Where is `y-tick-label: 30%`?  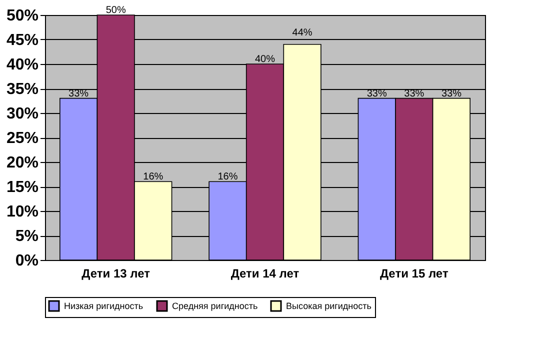 y-tick-label: 30% is located at coordinates (22, 114).